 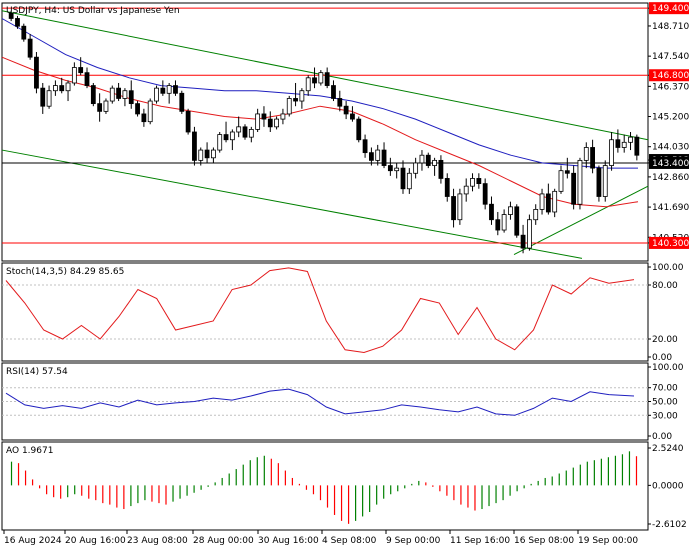 What do you see at coordinates (665, 416) in the screenshot?
I see `rsi-tick-label: 30.00` at bounding box center [665, 416].